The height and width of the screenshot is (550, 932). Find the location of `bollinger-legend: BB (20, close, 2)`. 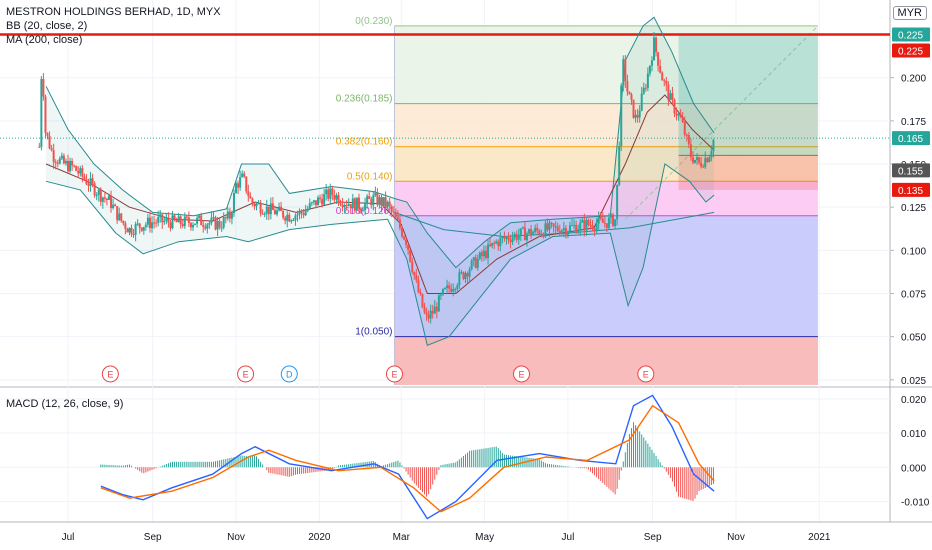

bollinger-legend: BB (20, close, 2) is located at coordinates (47, 26).